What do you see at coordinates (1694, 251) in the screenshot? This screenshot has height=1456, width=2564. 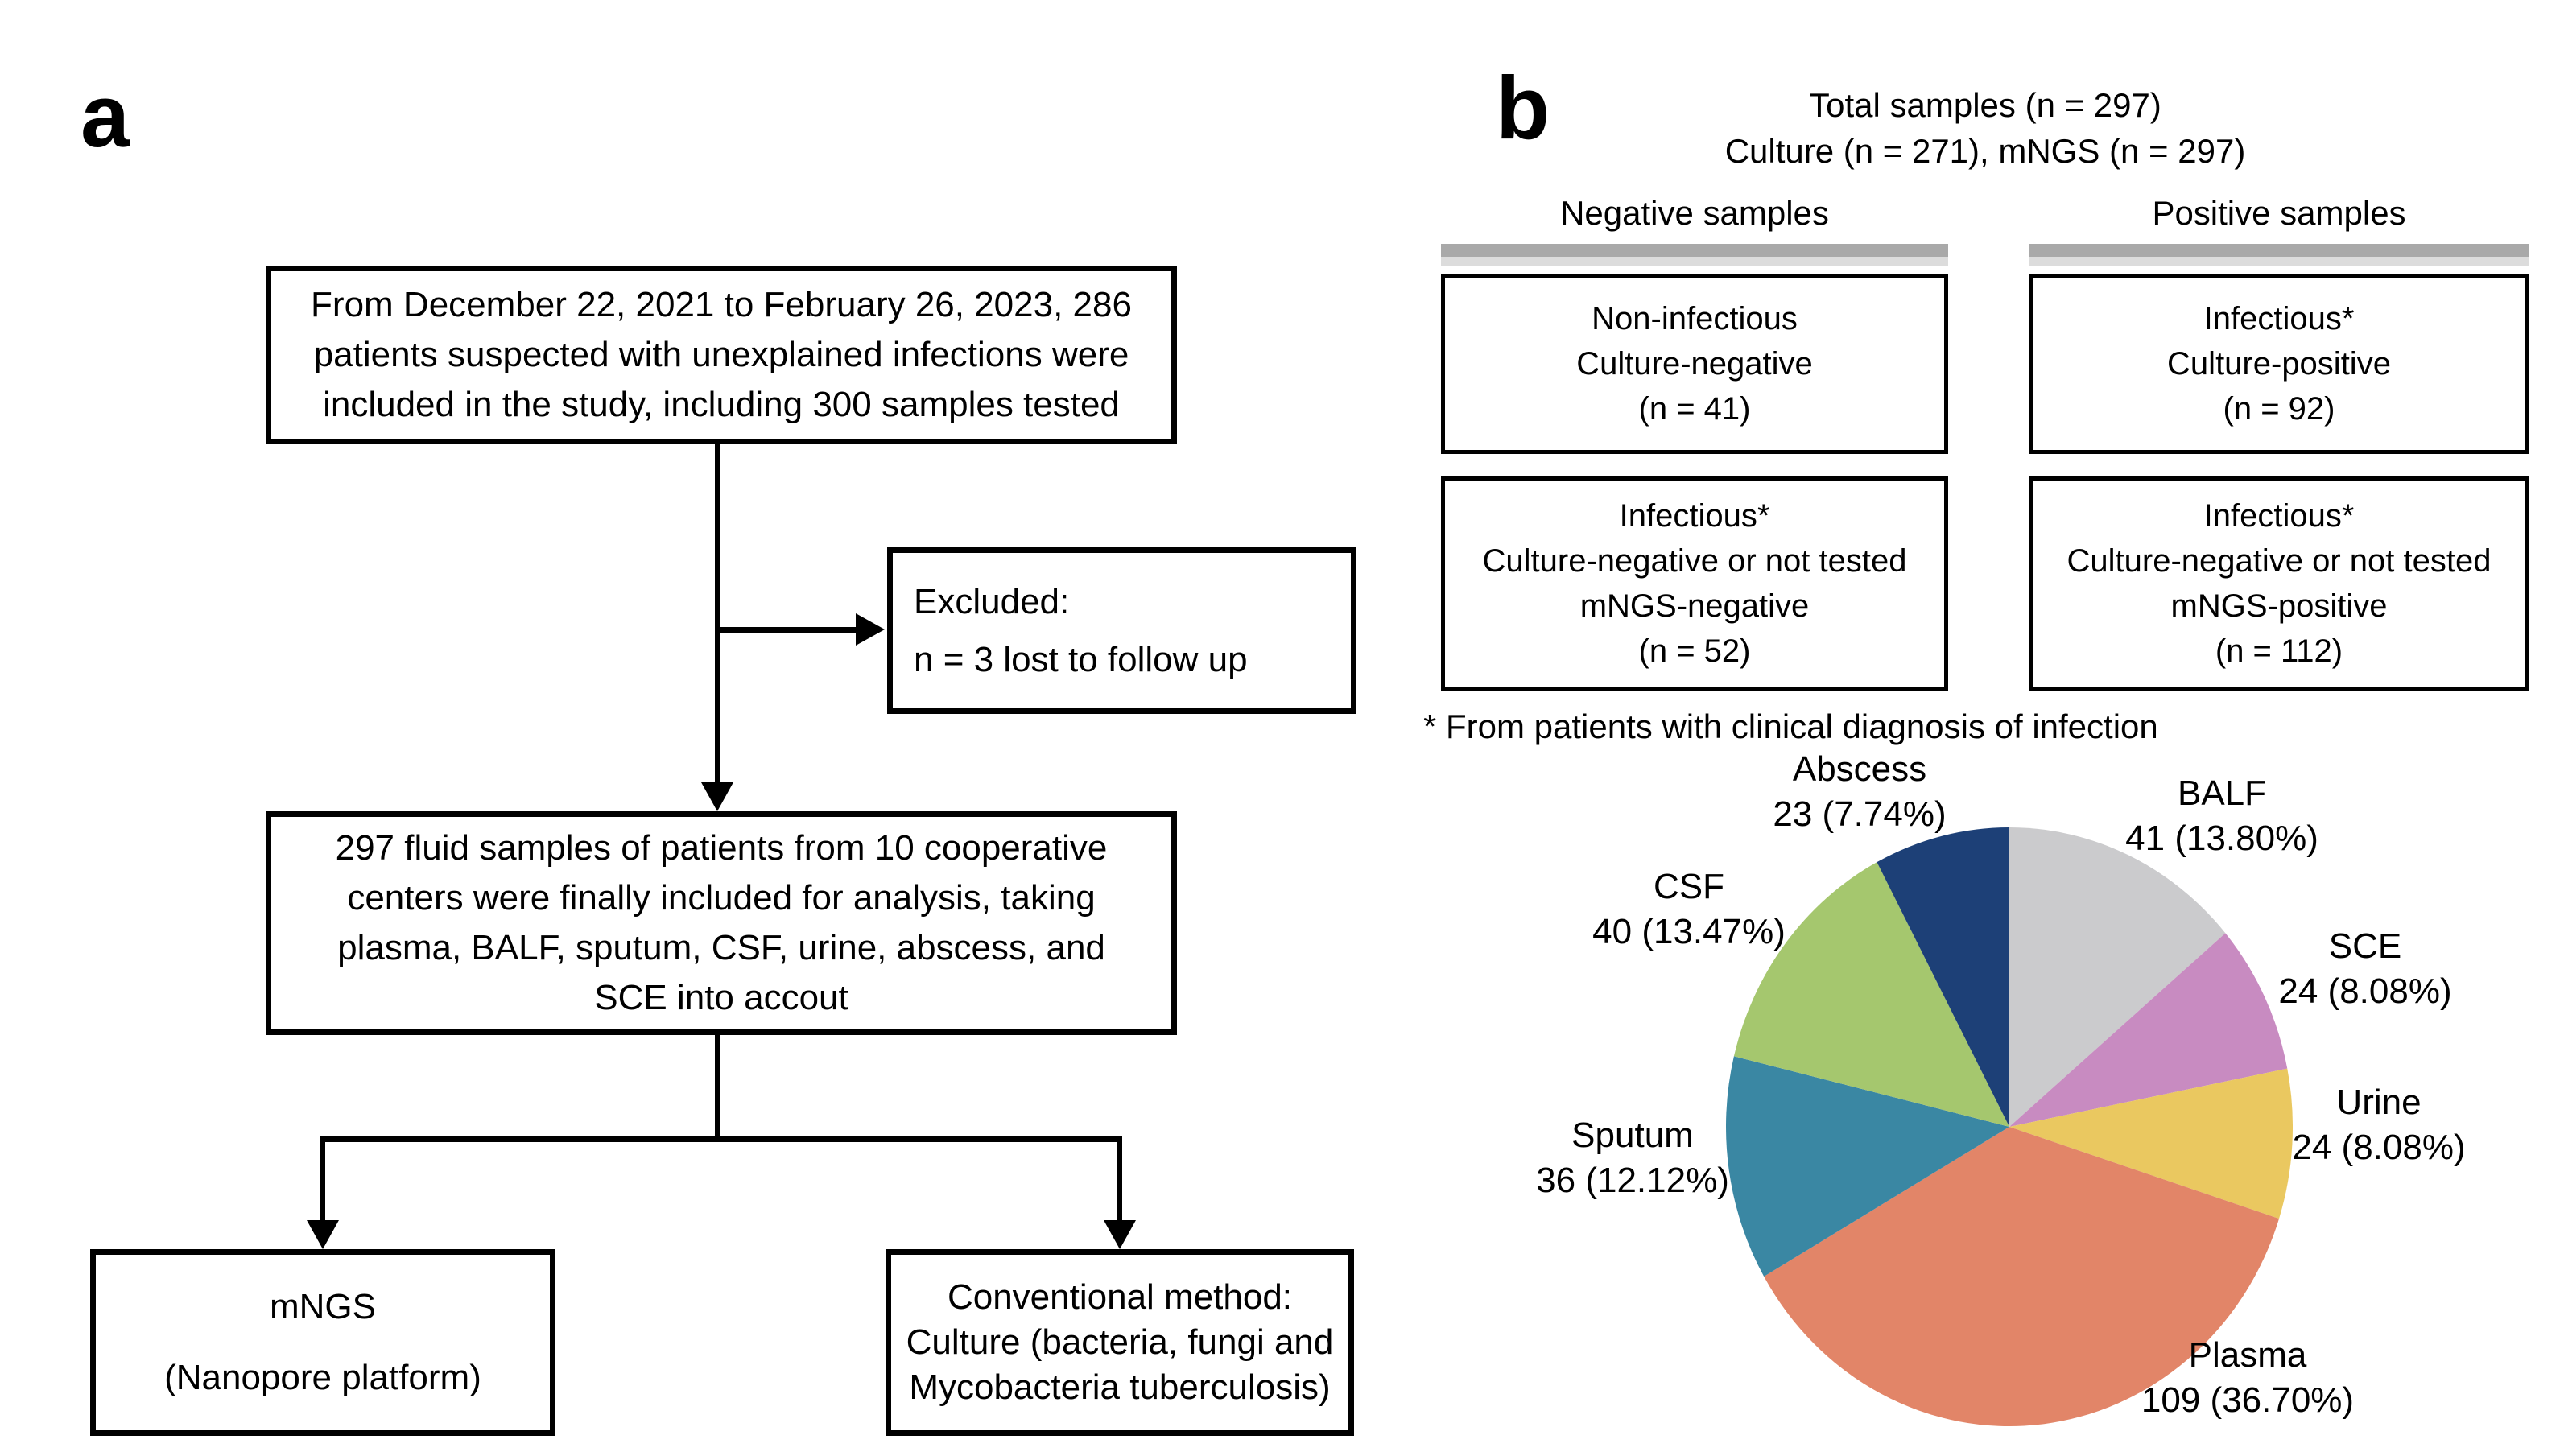 I see `negative-heading-rule` at bounding box center [1694, 251].